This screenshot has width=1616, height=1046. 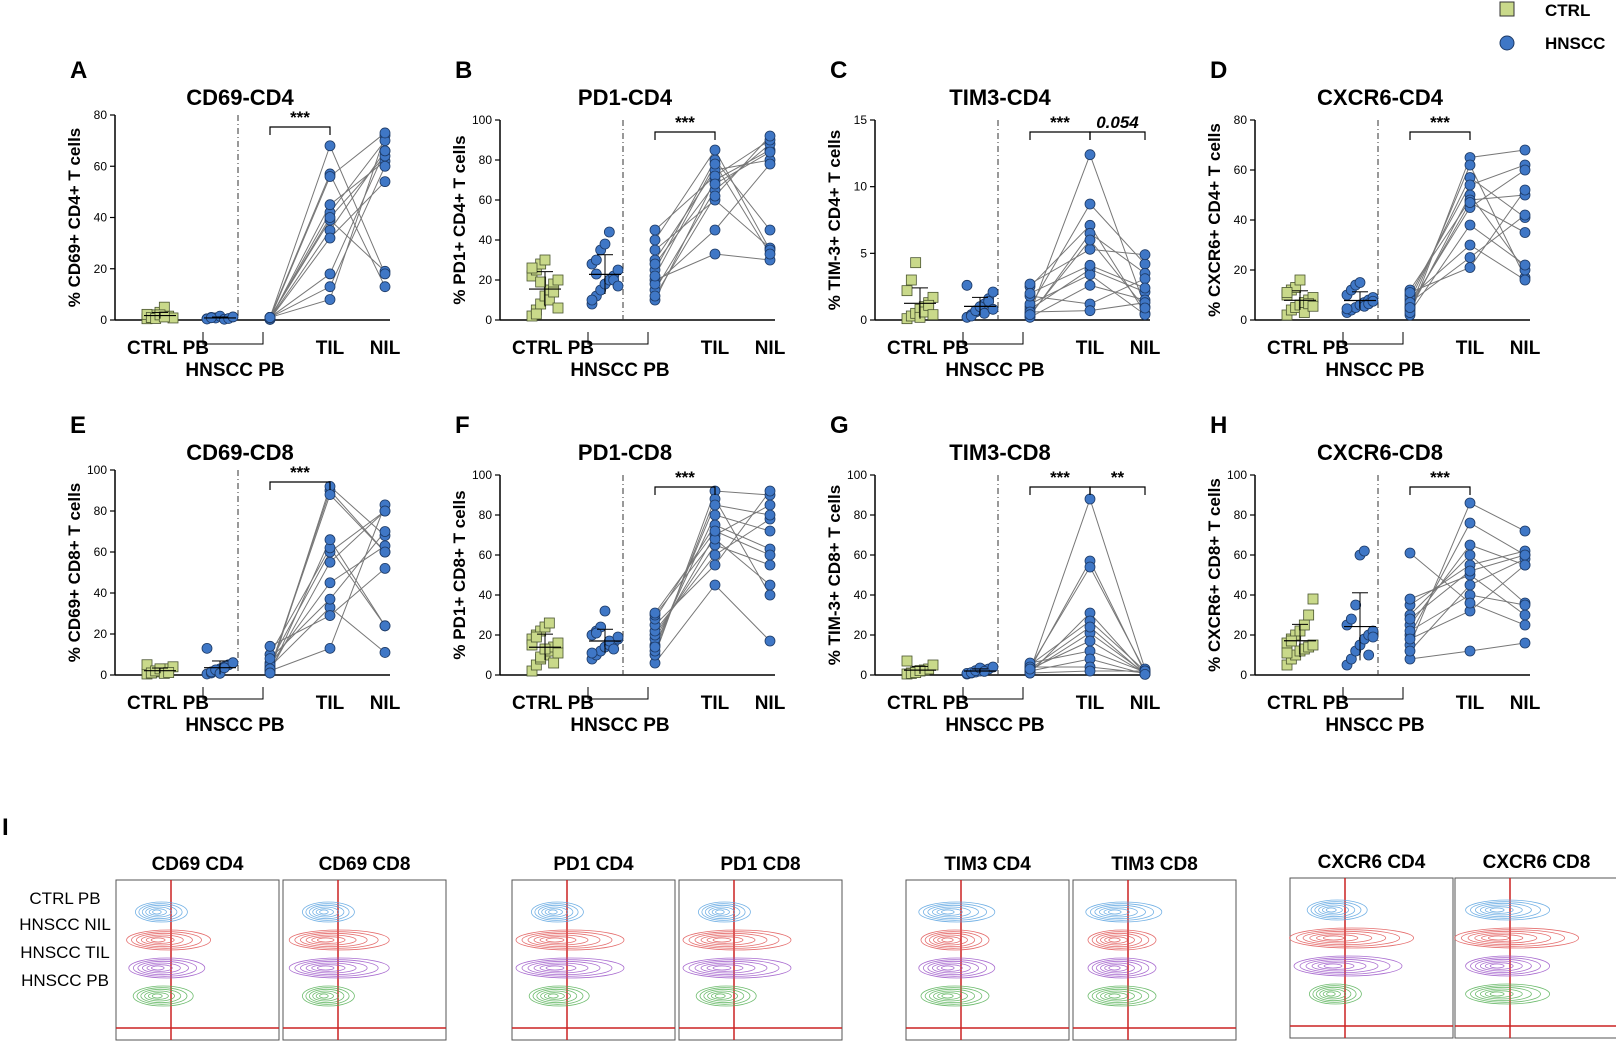 I want to click on flow-plot-7: CXCR6 CD8, so click(x=1535, y=945).